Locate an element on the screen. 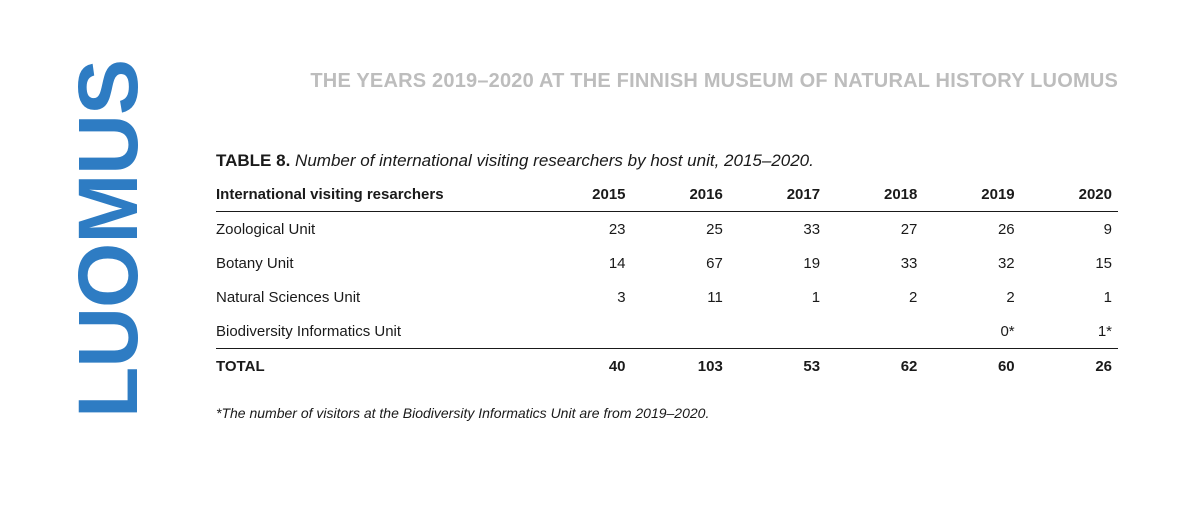 The image size is (1190, 512). cell-2017 is located at coordinates (779, 331).